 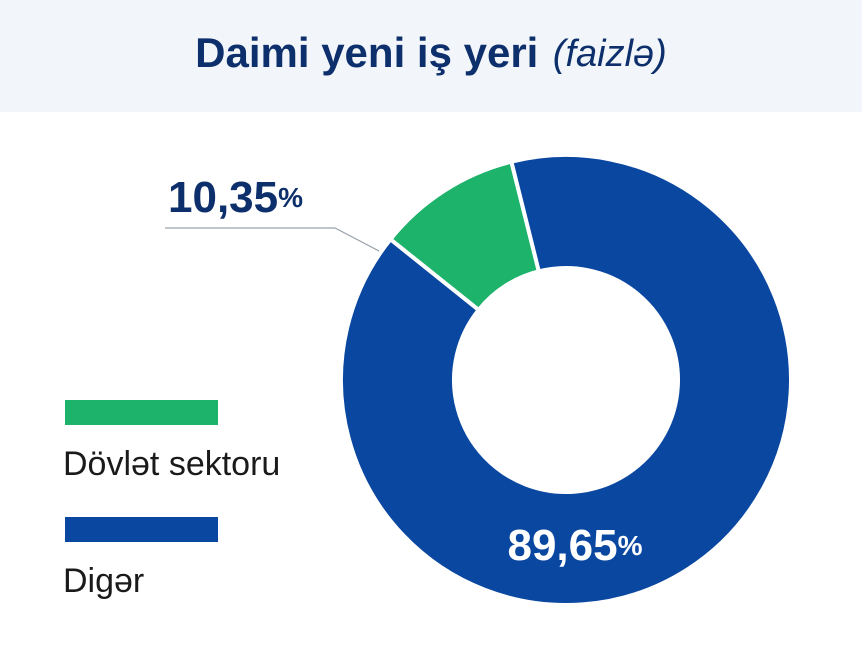 I want to click on title-main: Daimi yeni iş yeri, so click(x=366, y=52).